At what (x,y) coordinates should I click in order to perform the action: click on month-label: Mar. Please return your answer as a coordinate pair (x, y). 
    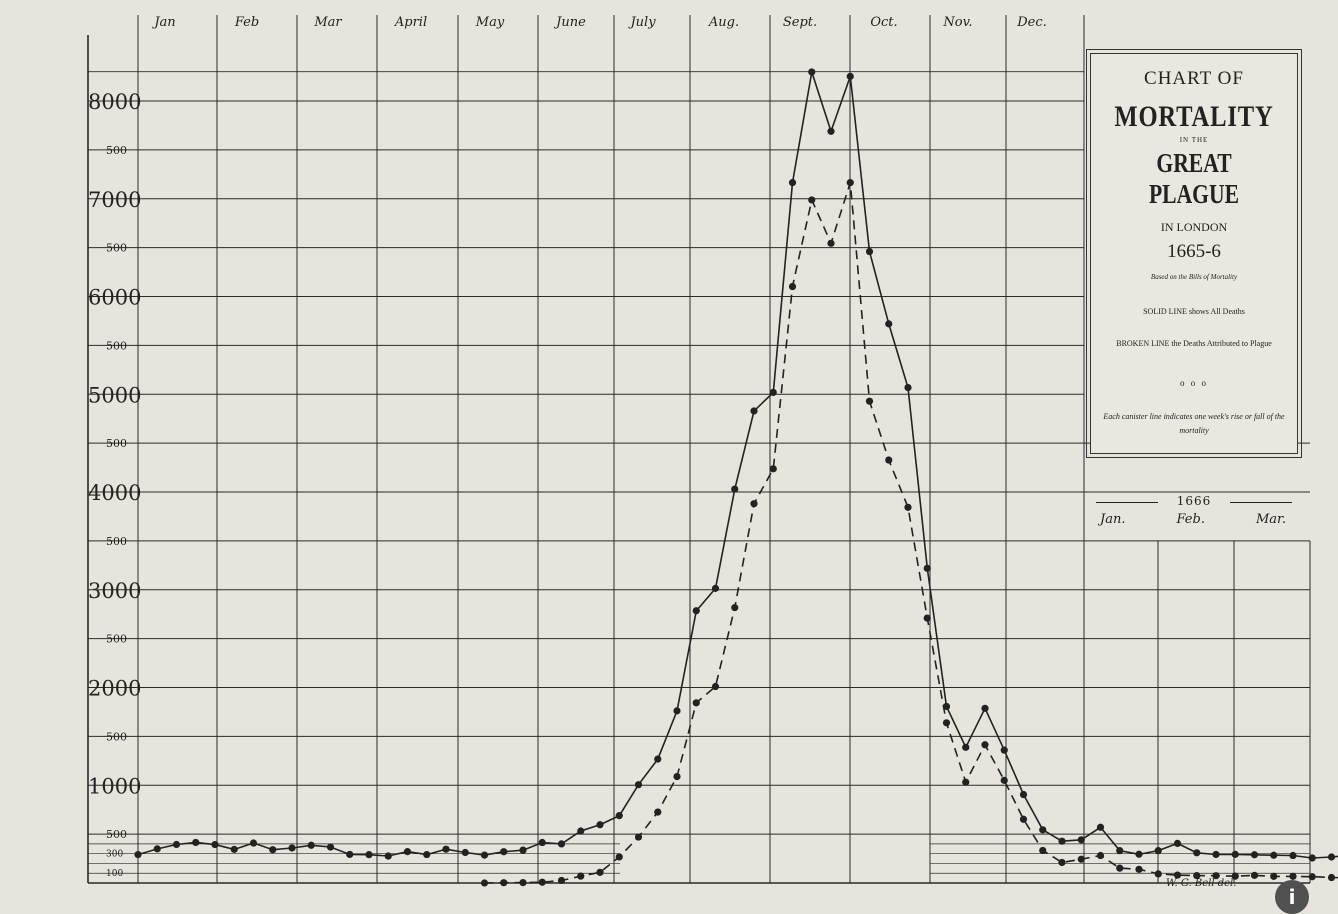
    Looking at the image, I should click on (327, 22).